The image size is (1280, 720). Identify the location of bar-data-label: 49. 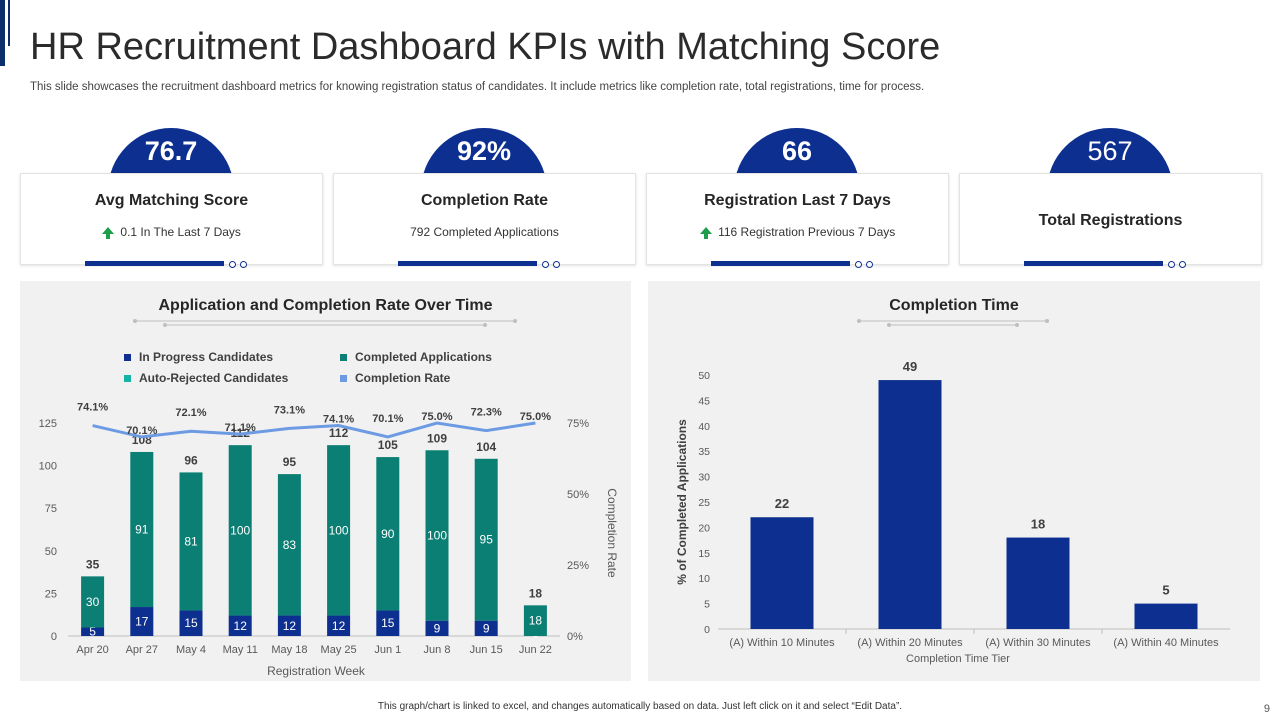
(910, 366).